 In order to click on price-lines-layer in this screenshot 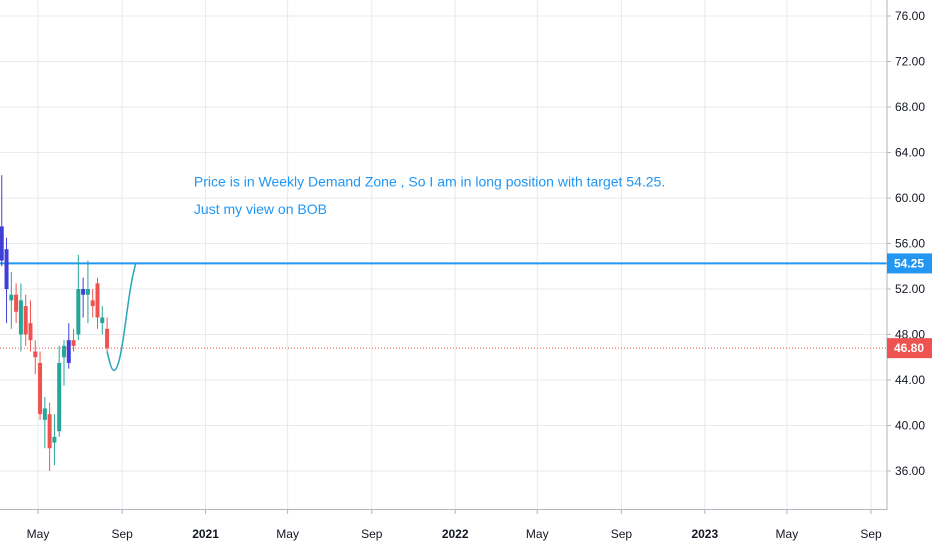, I will do `click(443, 305)`.